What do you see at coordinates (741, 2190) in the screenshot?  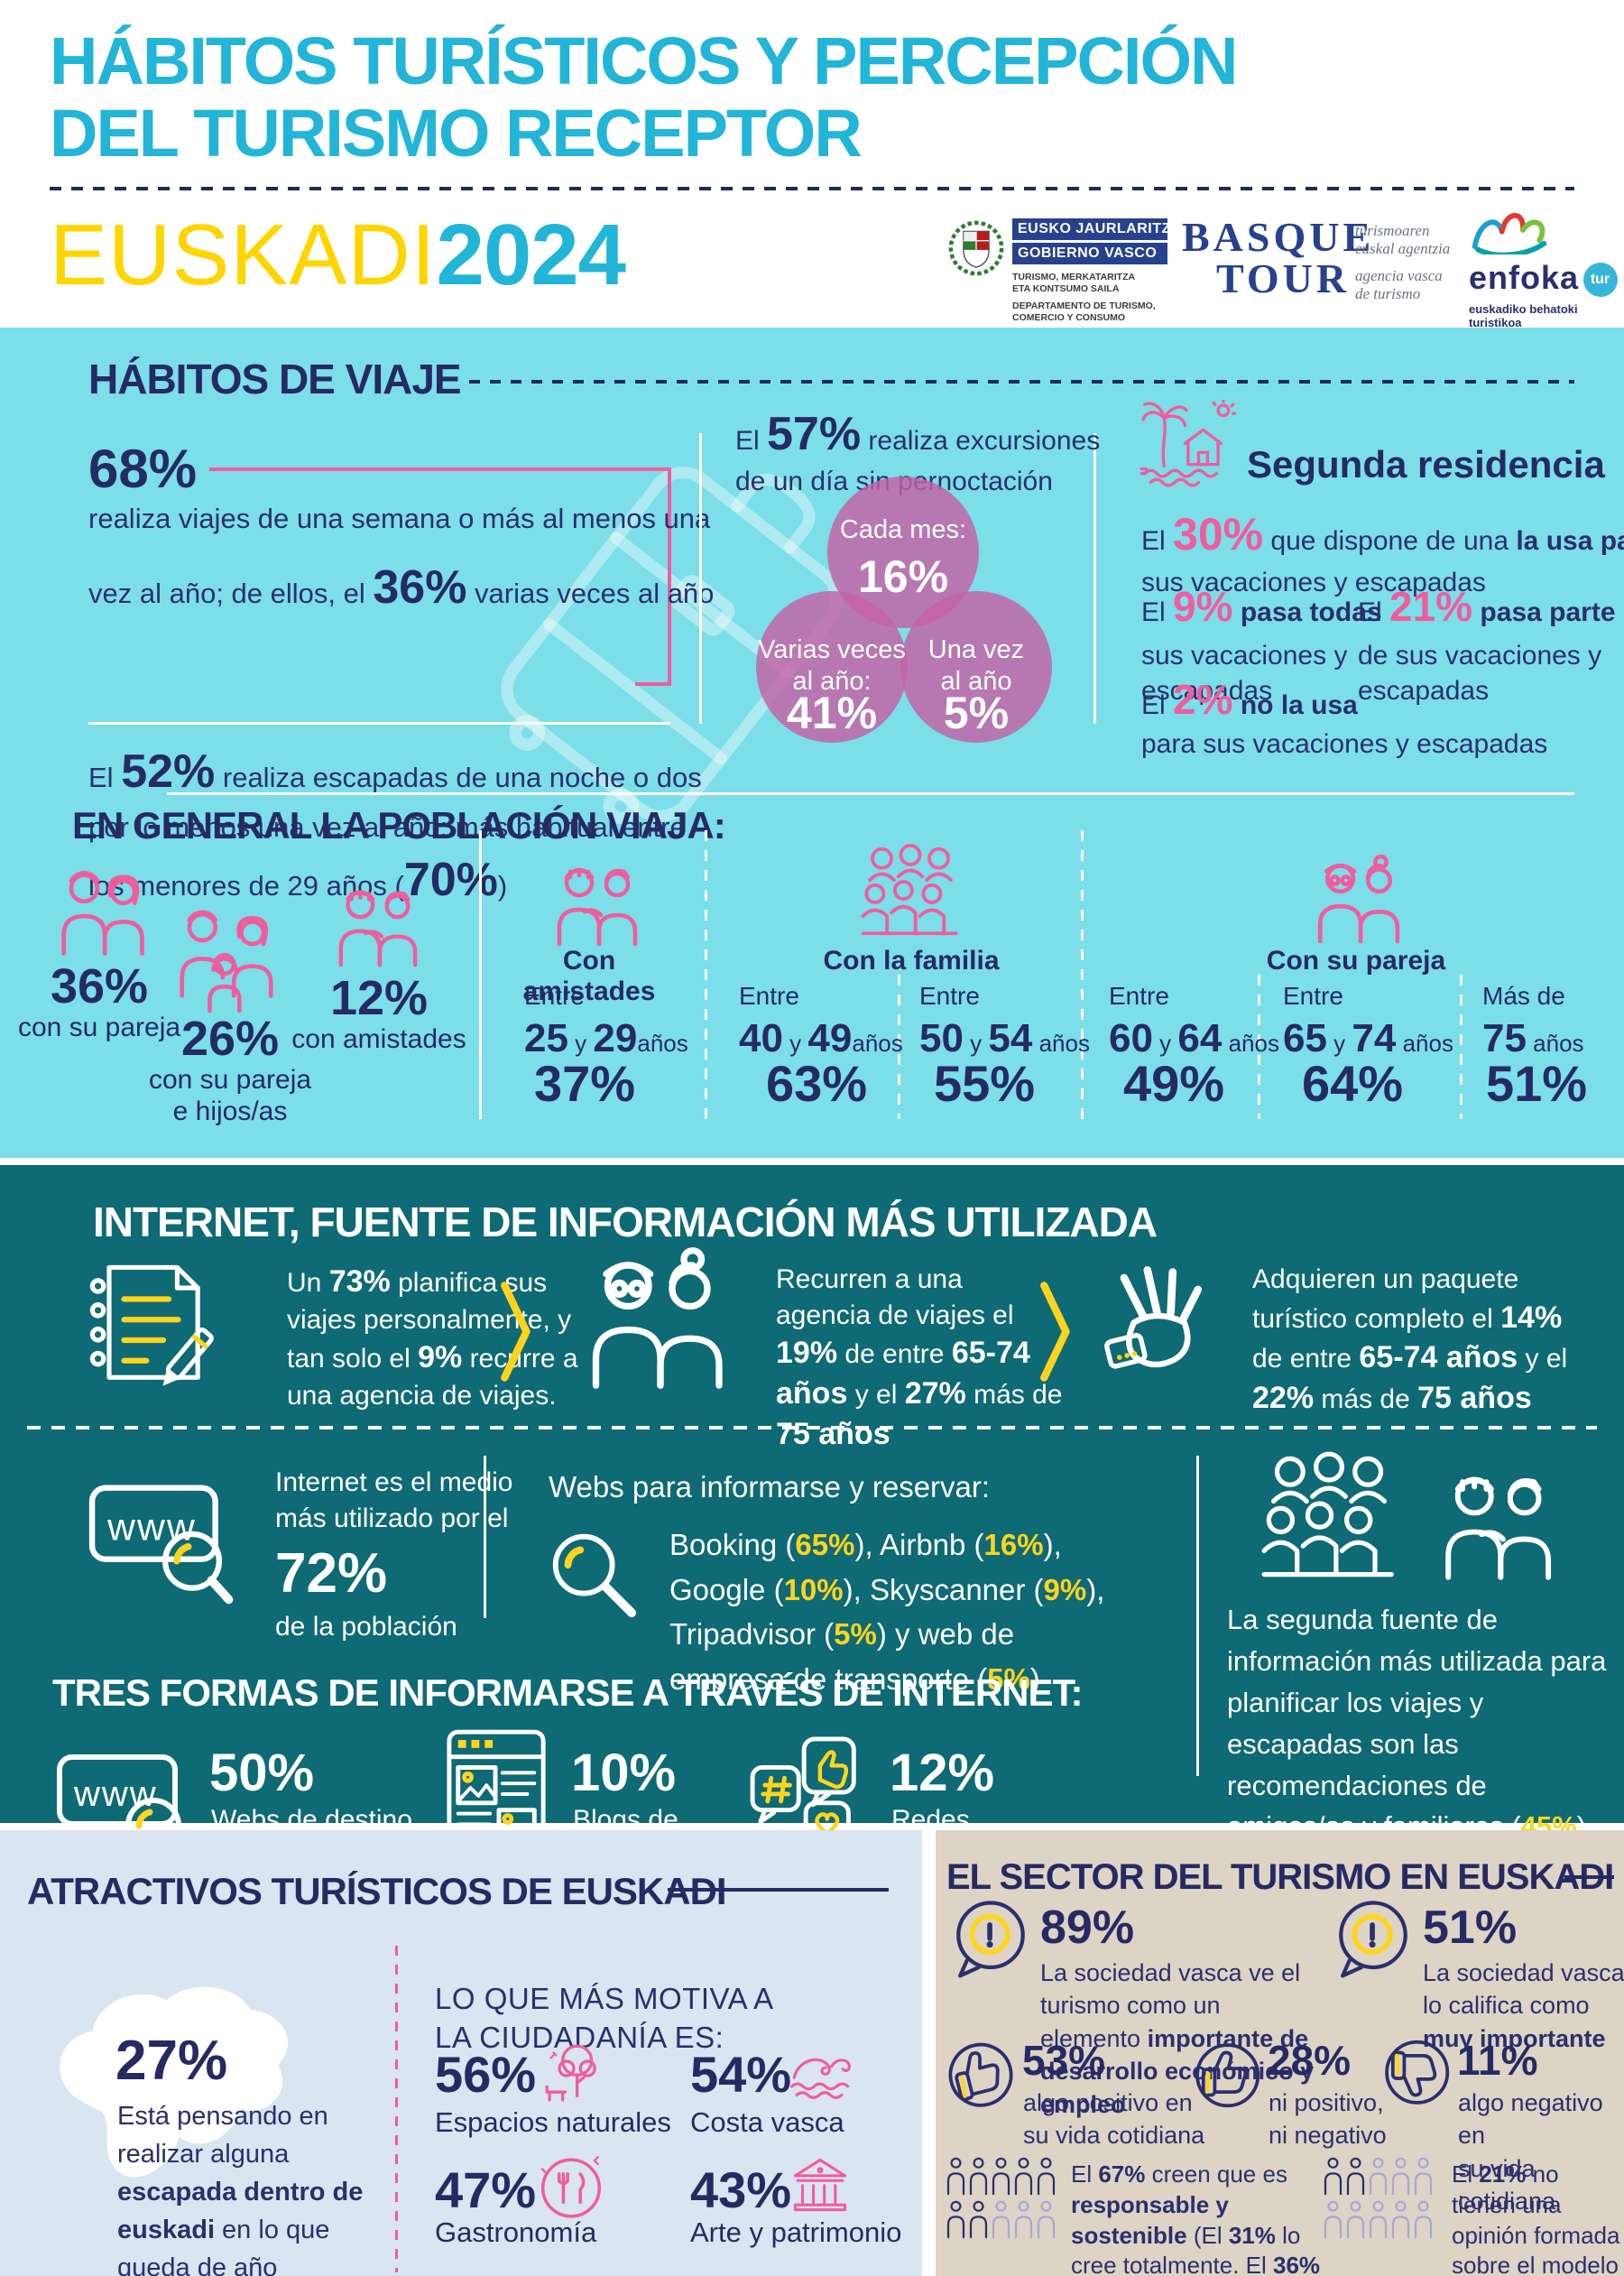 I see `i43-pct: 43%` at bounding box center [741, 2190].